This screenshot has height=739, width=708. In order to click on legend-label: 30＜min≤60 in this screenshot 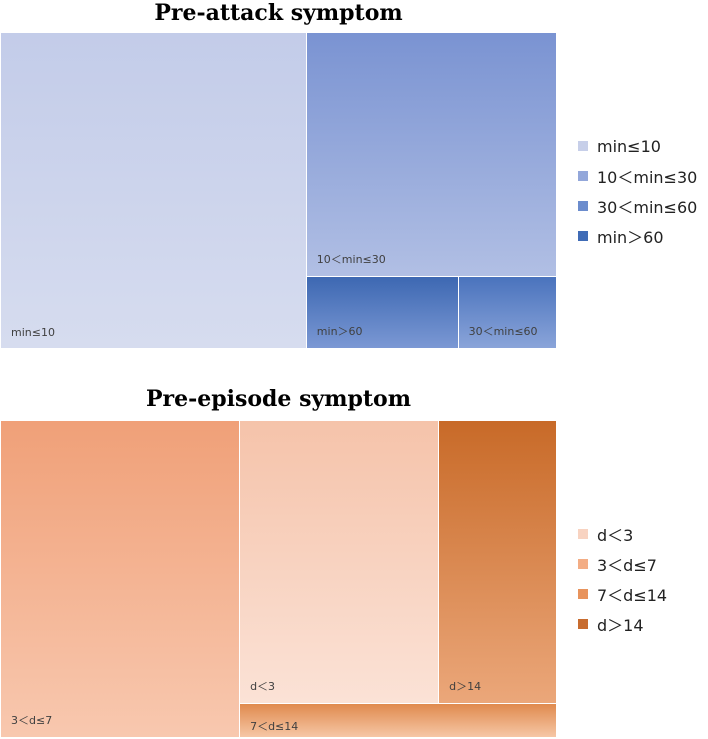, I will do `click(647, 207)`.